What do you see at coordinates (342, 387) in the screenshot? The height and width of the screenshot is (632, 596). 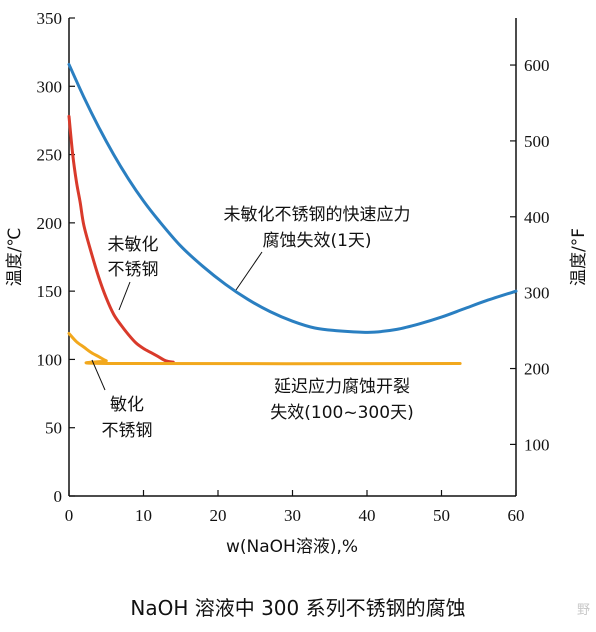 I see `flat-annotation-line1: 延迟应力腐蚀开裂` at bounding box center [342, 387].